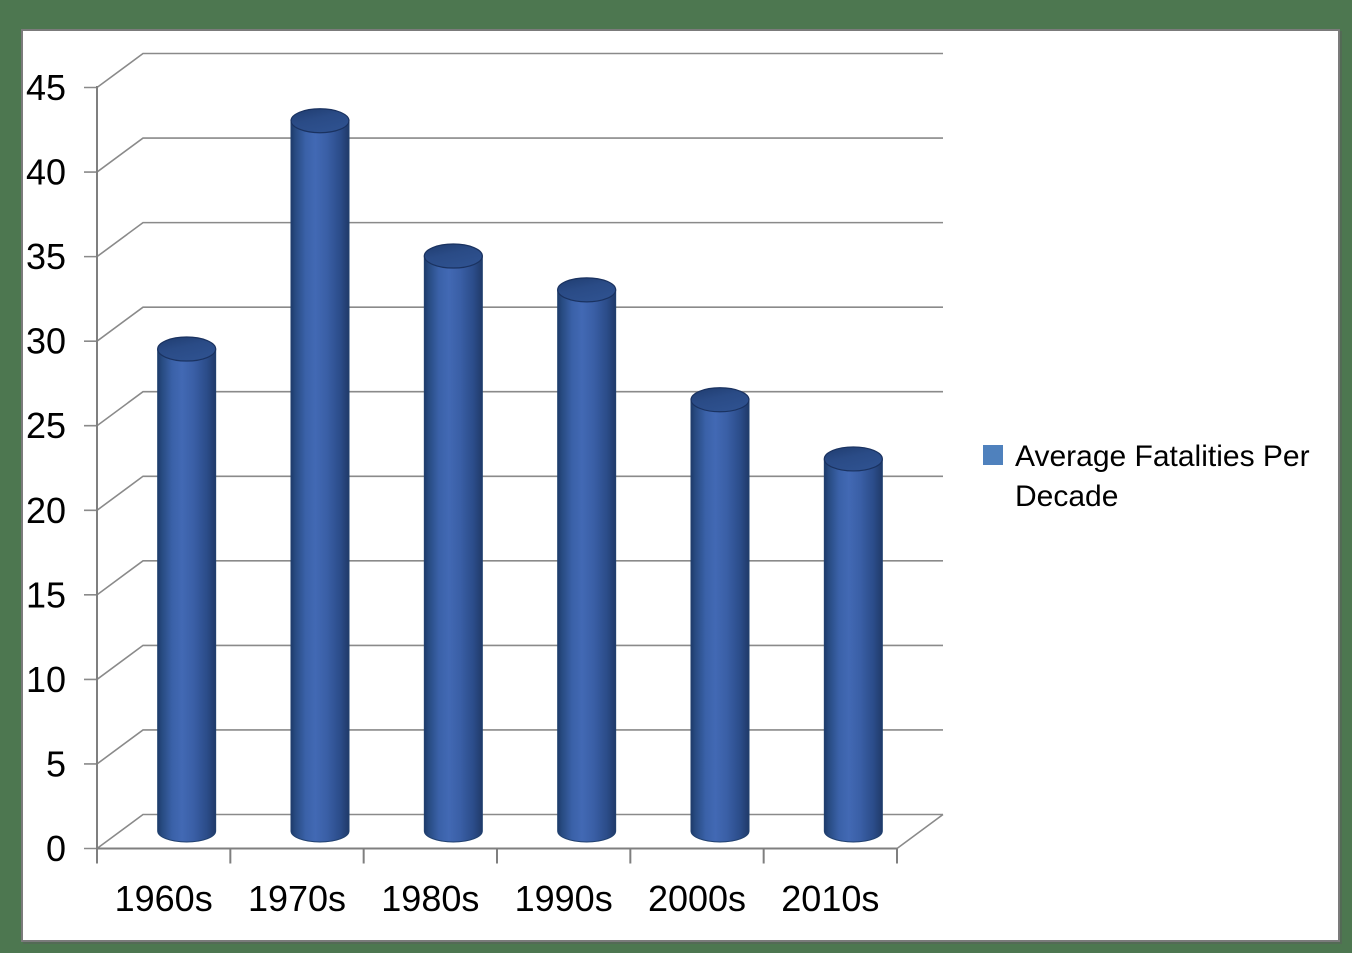 The image size is (1352, 953). What do you see at coordinates (46, 425) in the screenshot?
I see `y-axis-label: 25` at bounding box center [46, 425].